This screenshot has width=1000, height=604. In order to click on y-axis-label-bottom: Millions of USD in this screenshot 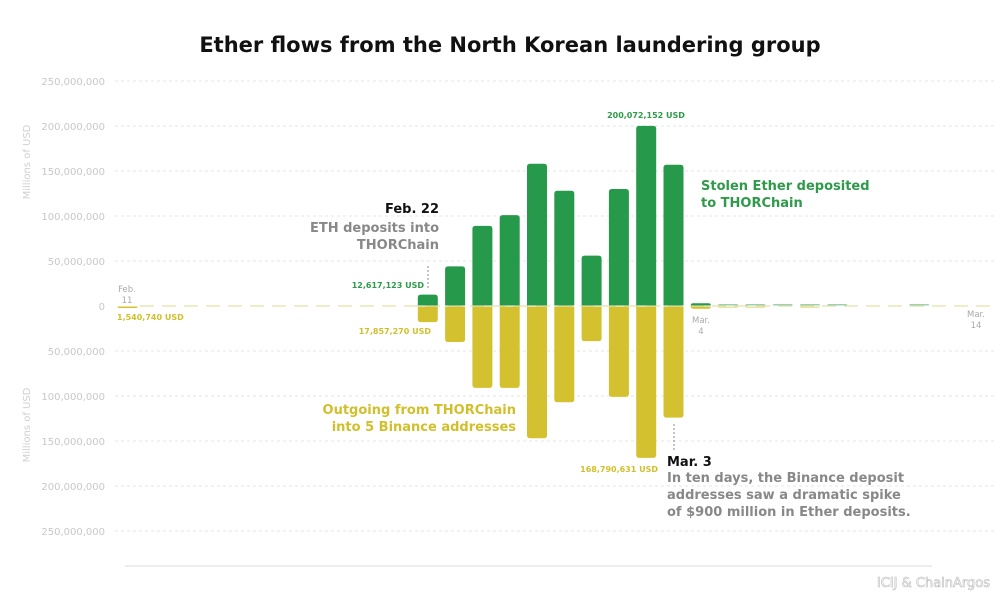, I will do `click(27, 424)`.